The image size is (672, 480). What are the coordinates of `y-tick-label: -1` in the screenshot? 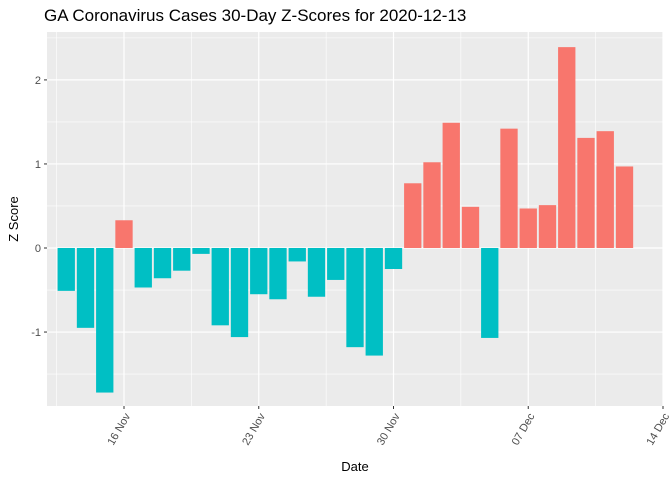 It's located at (36, 333).